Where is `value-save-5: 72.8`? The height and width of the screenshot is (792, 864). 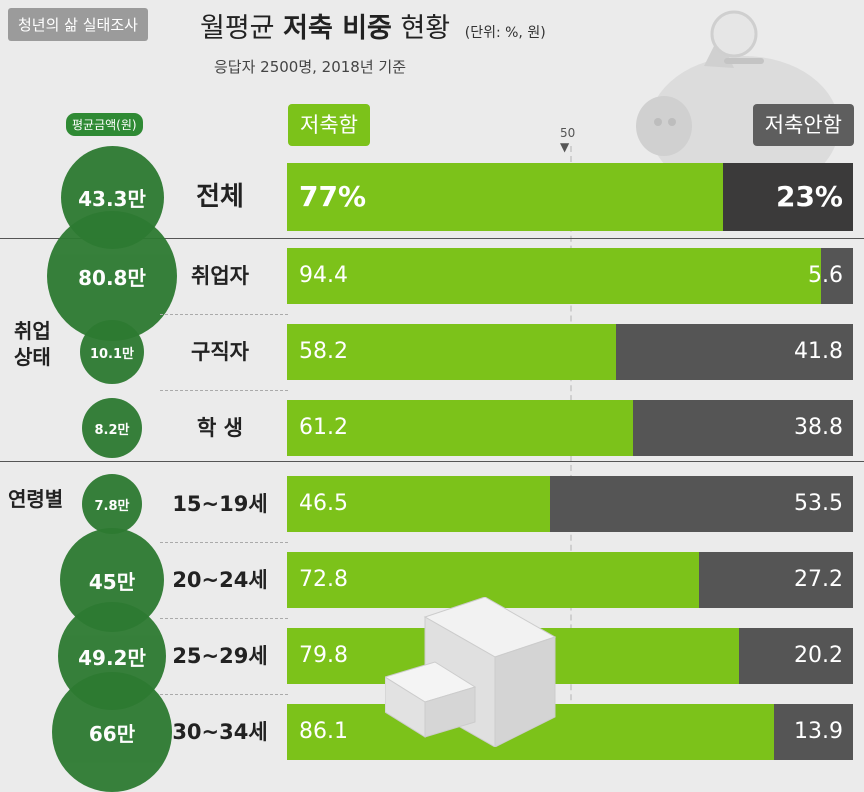 value-save-5: 72.8 is located at coordinates (323, 579).